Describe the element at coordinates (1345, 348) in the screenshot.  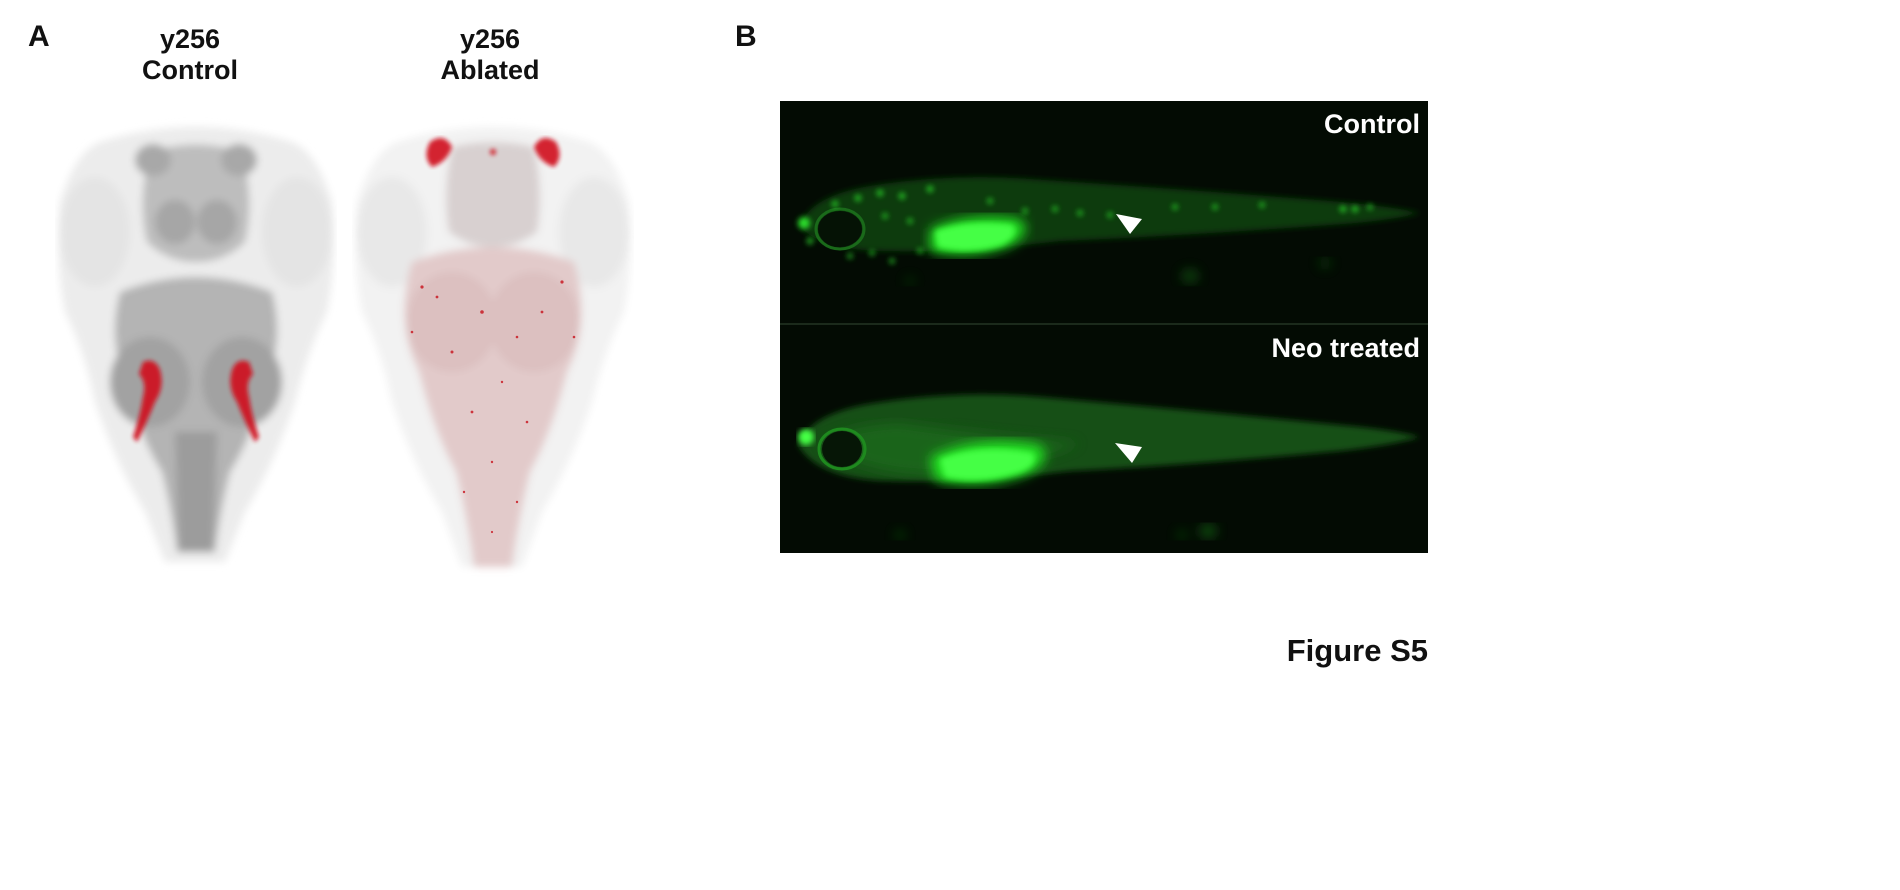
I see `fish-label-neo-treated: Neo treated` at that location.